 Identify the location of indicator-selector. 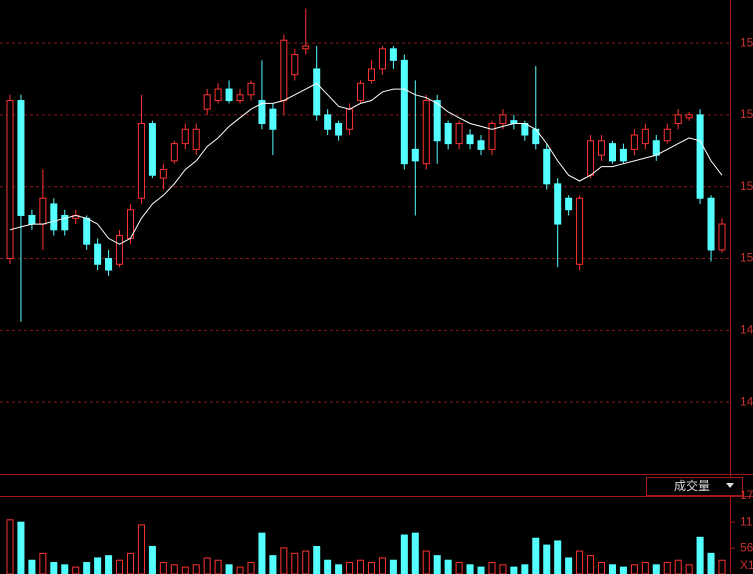
(694, 486).